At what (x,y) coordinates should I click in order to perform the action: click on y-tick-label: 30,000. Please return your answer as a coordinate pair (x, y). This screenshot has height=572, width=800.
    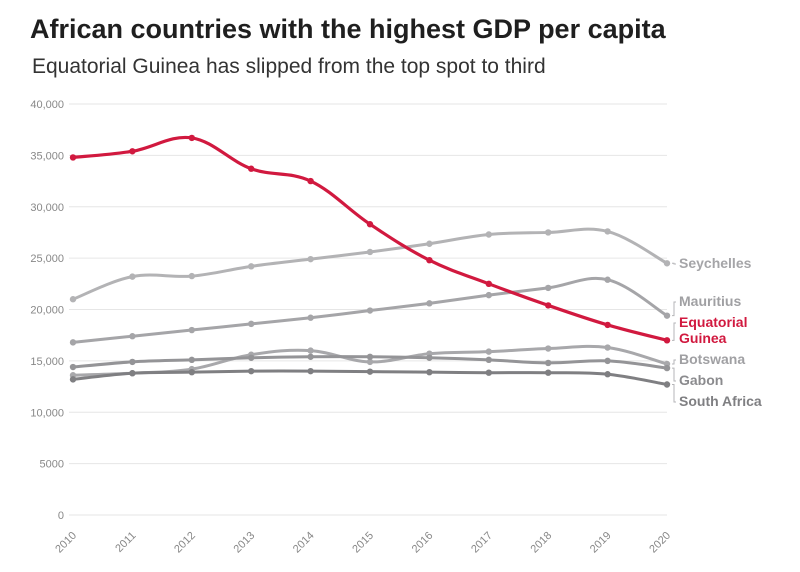
    Looking at the image, I should click on (47, 208).